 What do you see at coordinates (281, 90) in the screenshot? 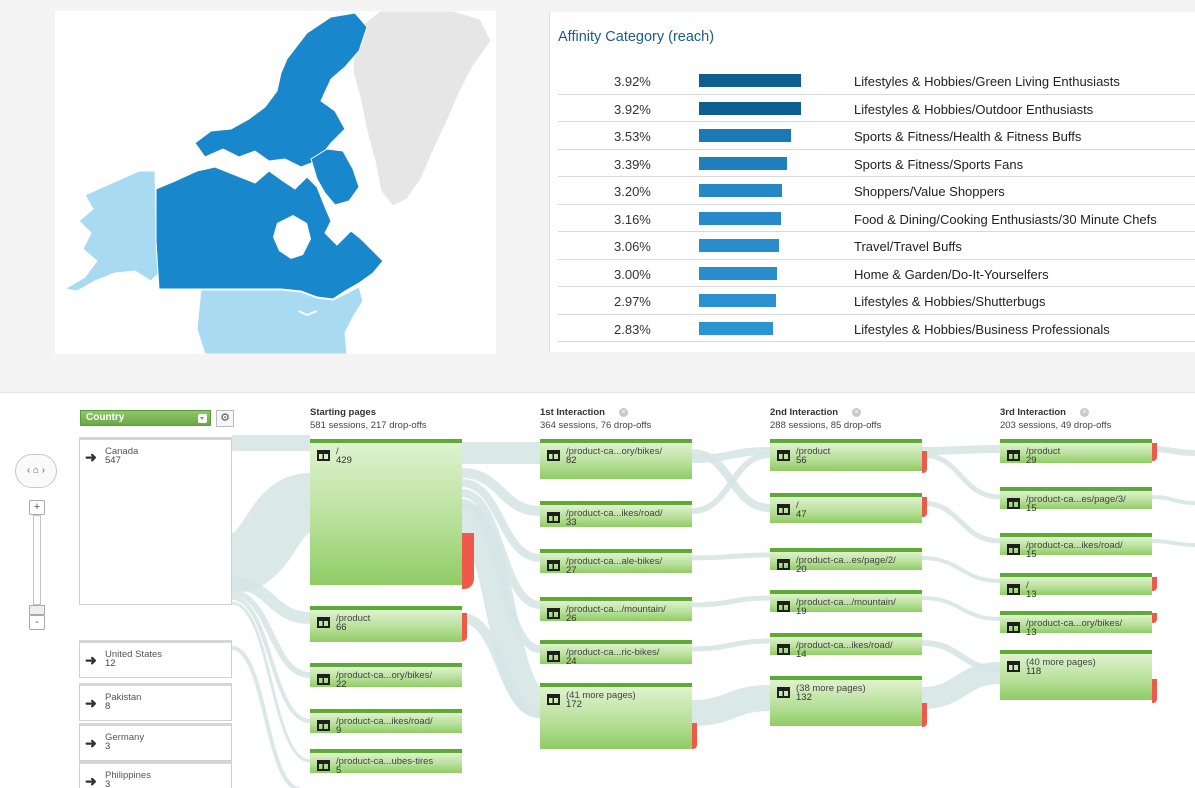
I see `arctic-islands` at bounding box center [281, 90].